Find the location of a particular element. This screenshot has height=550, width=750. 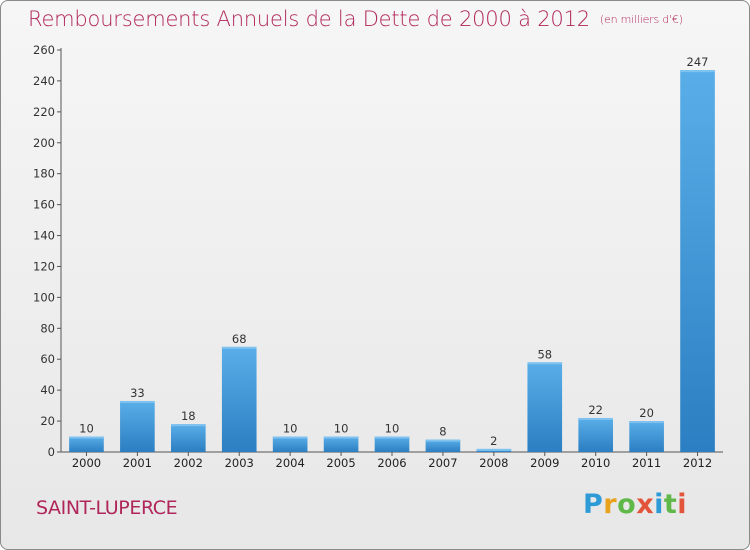

y-tick-label: 20 is located at coordinates (47, 421).